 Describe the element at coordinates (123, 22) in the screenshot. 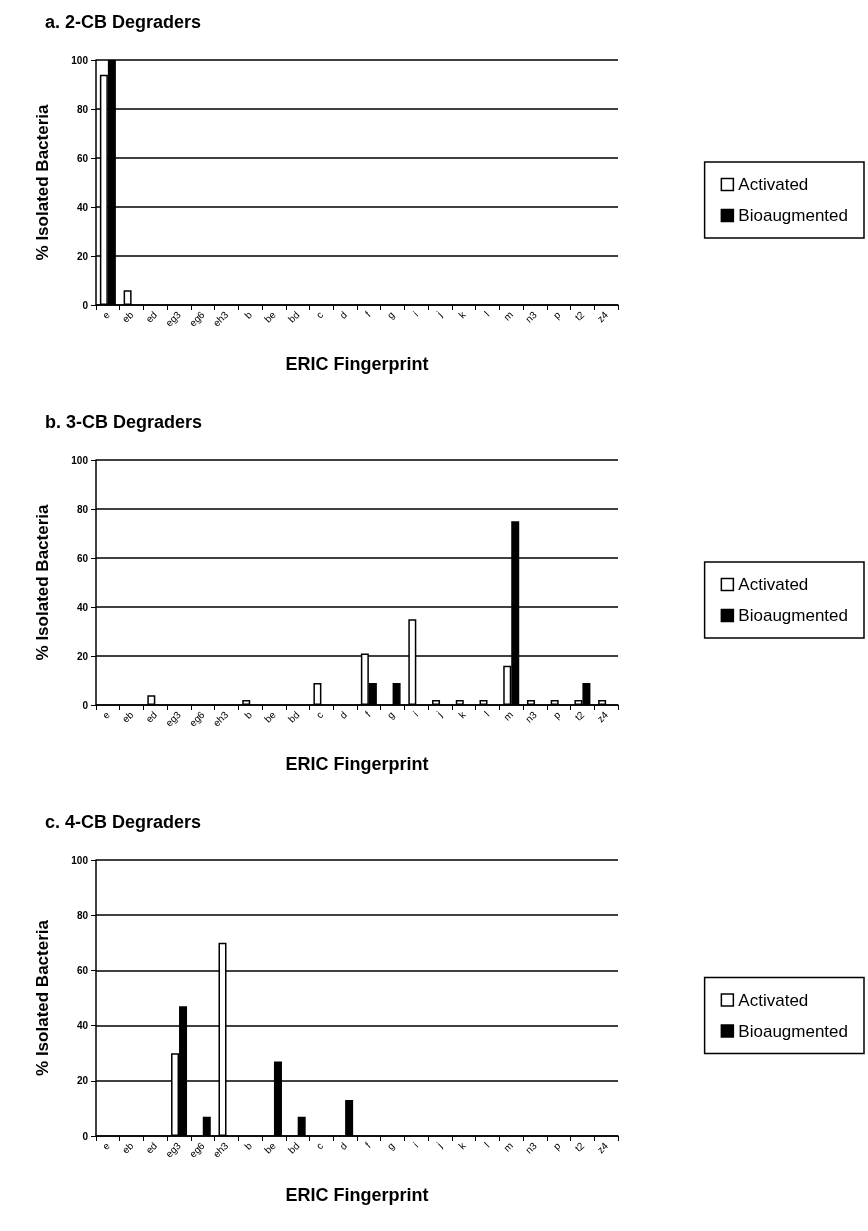

I see `chart-title: a. 2-CB Degraders` at that location.